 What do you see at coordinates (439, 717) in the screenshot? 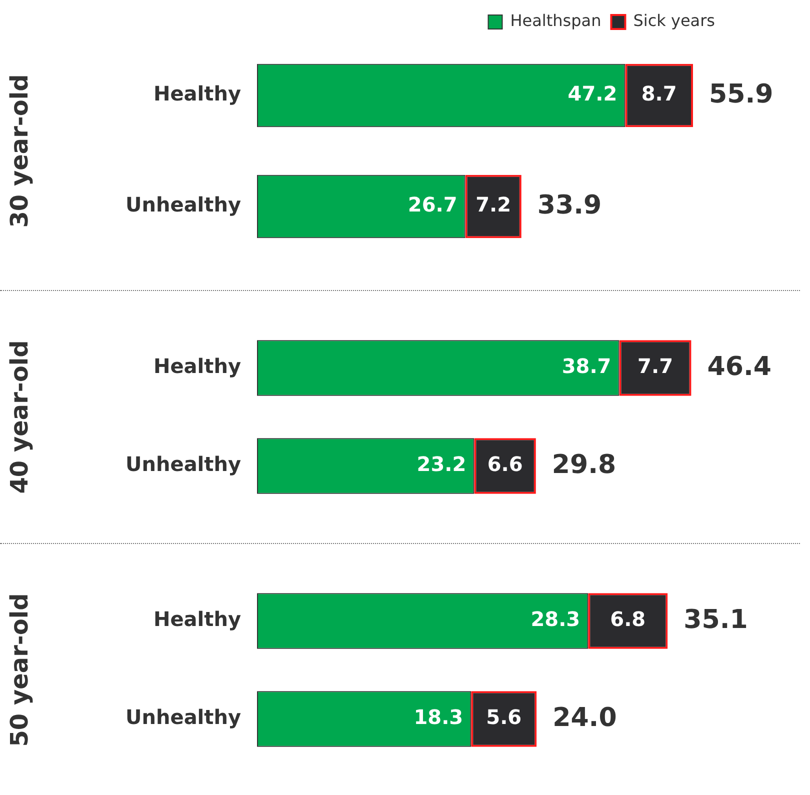
I see `data-label: 18.3` at bounding box center [439, 717].